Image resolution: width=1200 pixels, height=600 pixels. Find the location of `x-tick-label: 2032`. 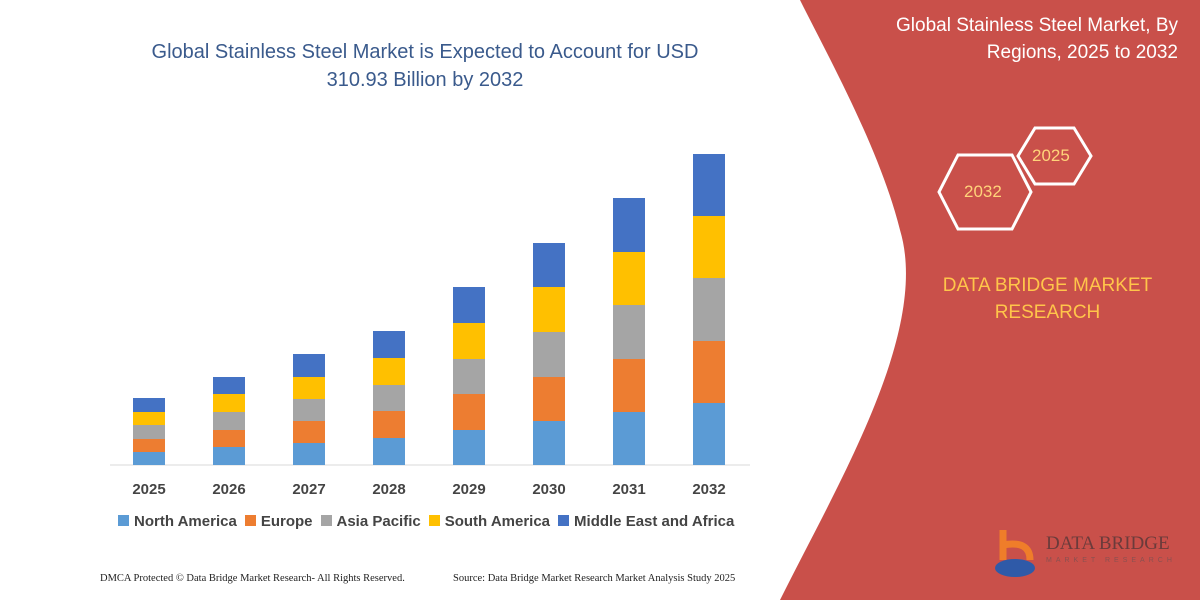

x-tick-label: 2032 is located at coordinates (708, 489).